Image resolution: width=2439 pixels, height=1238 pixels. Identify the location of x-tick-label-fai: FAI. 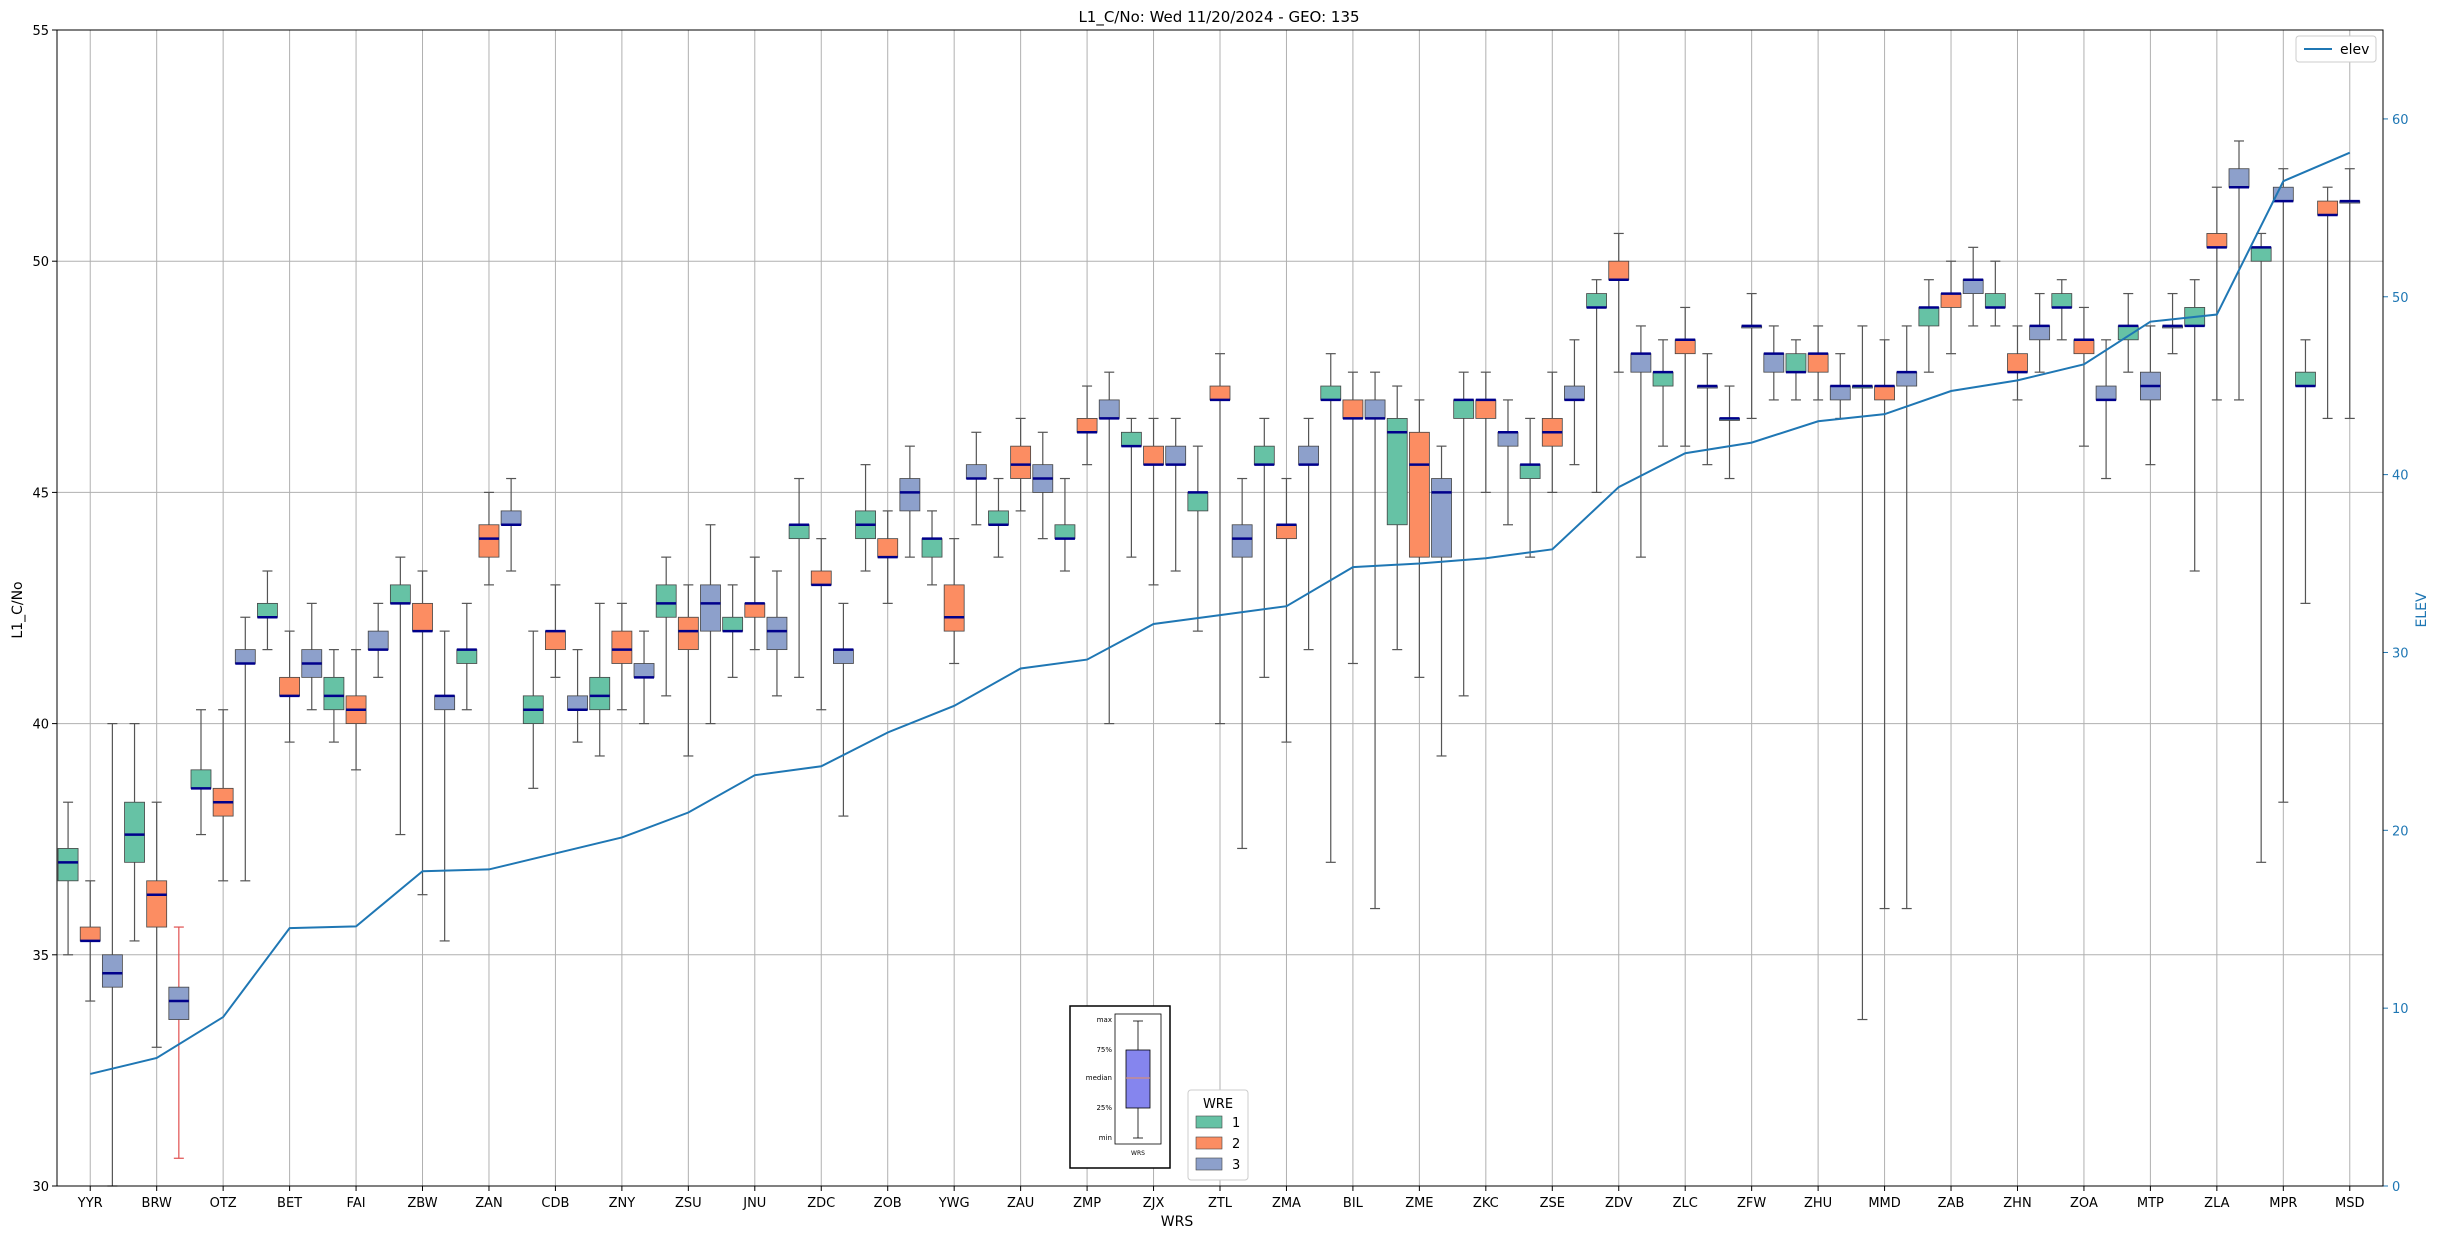
(356, 1203).